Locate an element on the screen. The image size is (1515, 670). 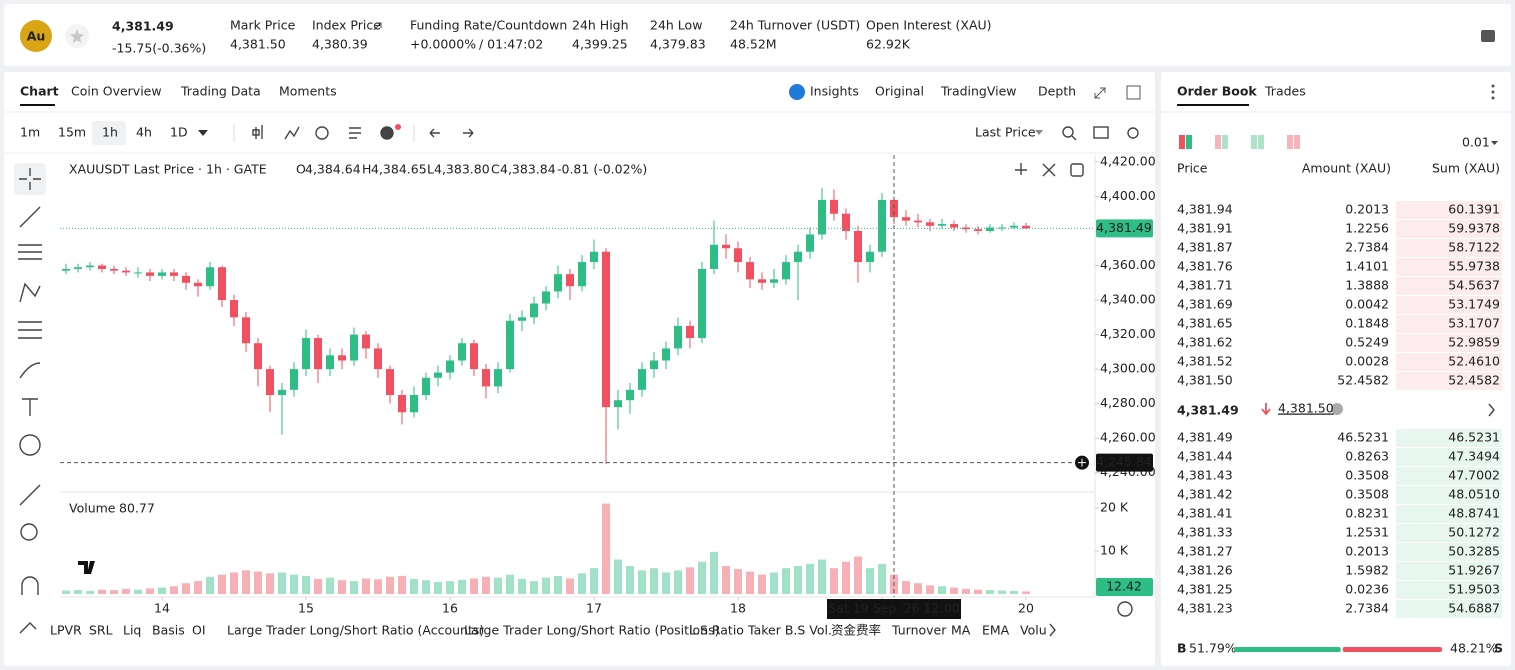
toolbar-icons is located at coordinates (695, 151).